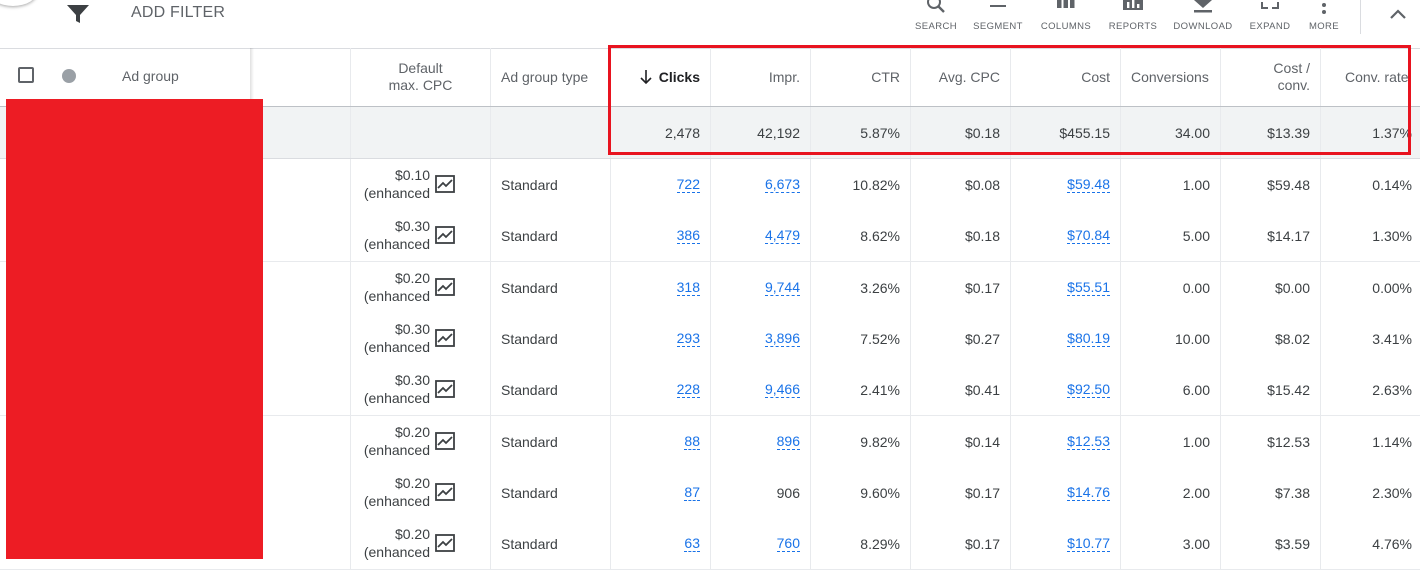 Image resolution: width=1420 pixels, height=570 pixels. What do you see at coordinates (646, 77) in the screenshot?
I see `arrow-down-icon` at bounding box center [646, 77].